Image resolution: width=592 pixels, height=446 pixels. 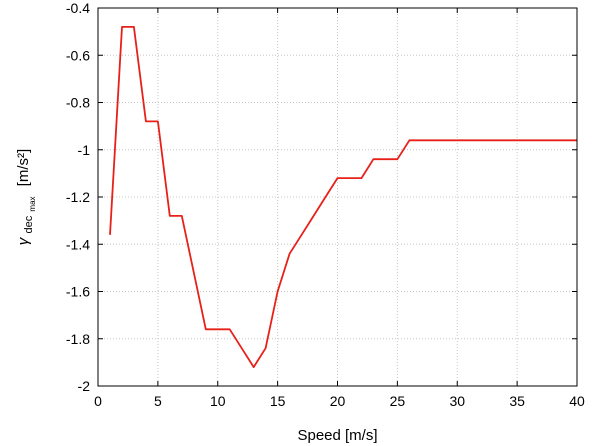 What do you see at coordinates (32, 203) in the screenshot?
I see `y-axis-subsubscript: max` at bounding box center [32, 203].